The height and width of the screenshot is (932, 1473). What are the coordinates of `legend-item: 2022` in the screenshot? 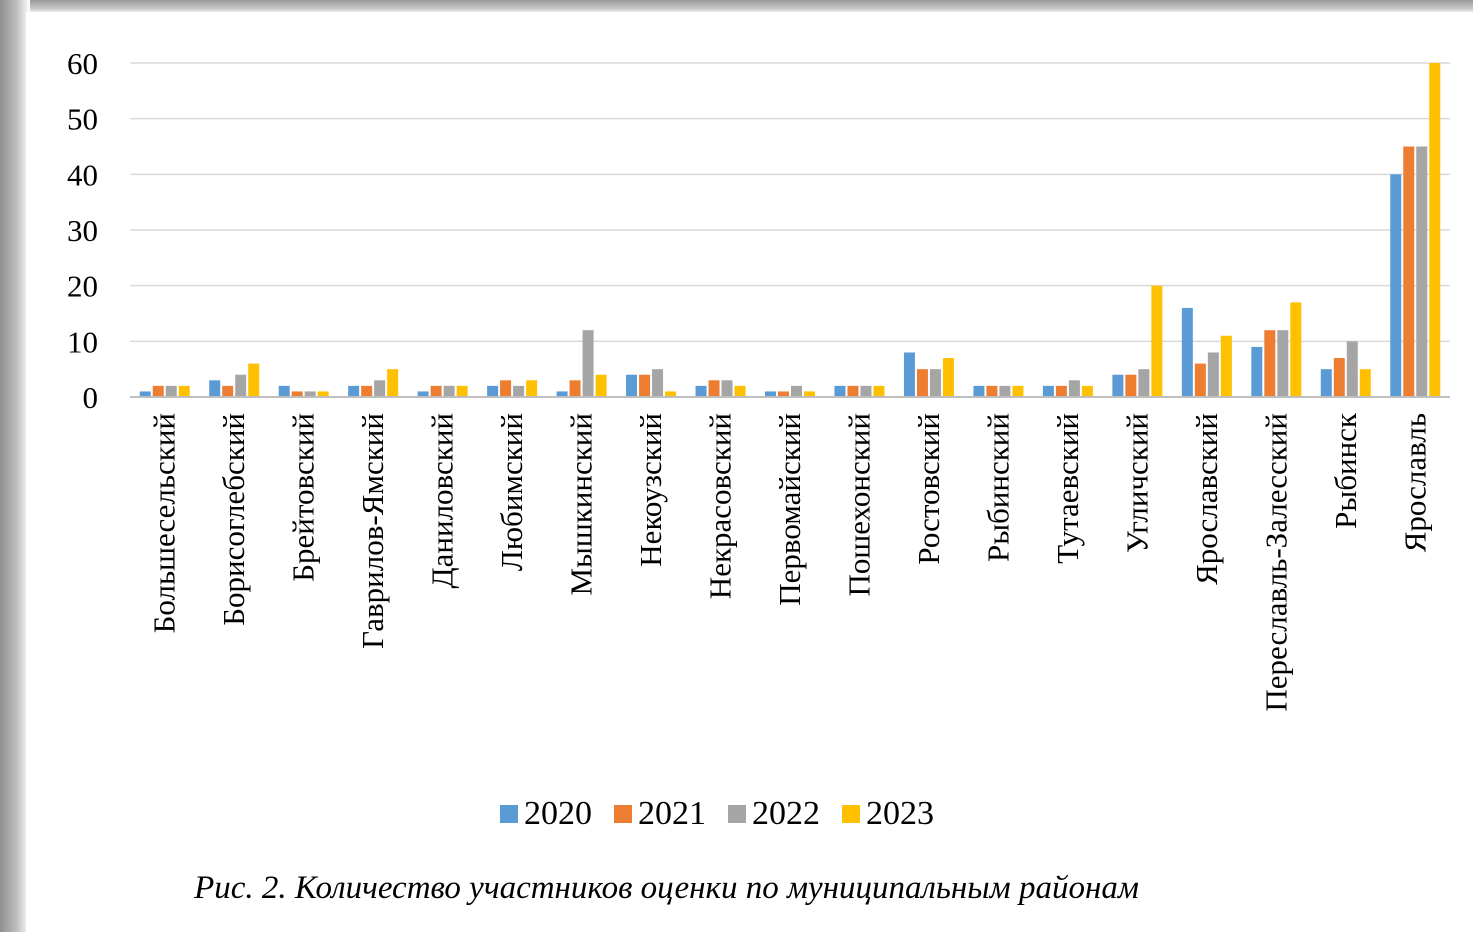 It's located at (774, 814).